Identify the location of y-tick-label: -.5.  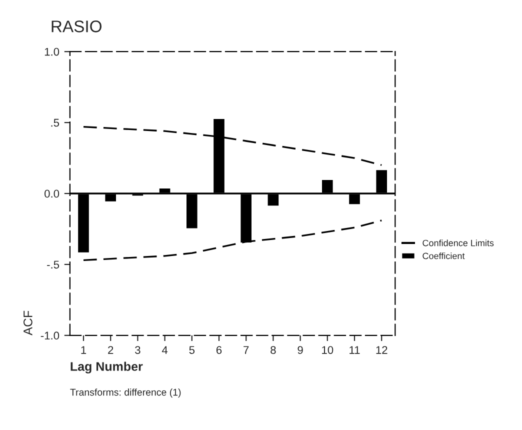
(53, 264).